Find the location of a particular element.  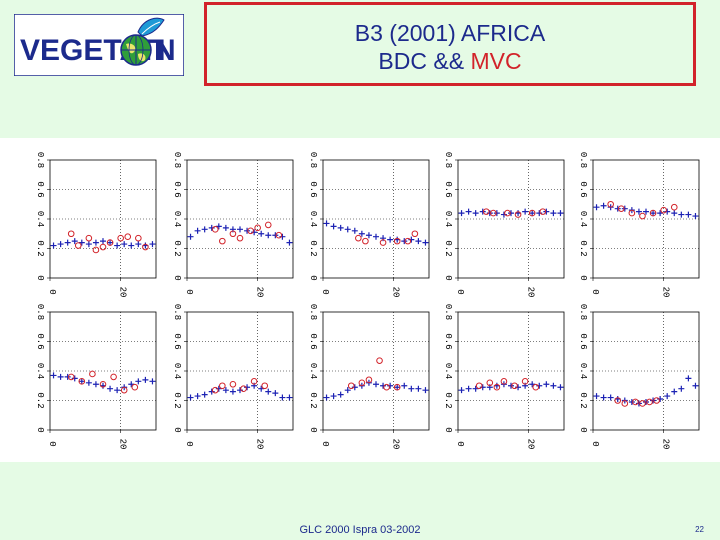

leaf-icon is located at coordinates (151, 27).